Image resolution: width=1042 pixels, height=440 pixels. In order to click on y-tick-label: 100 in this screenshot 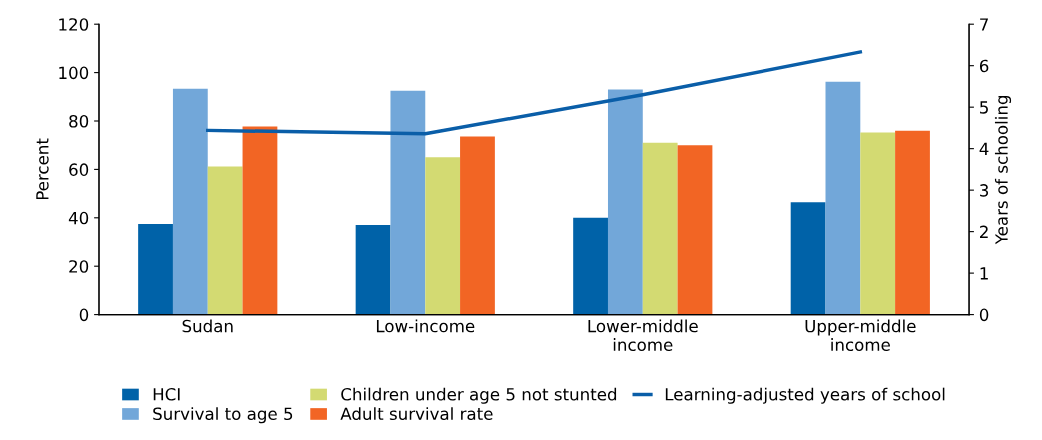, I will do `click(74, 73)`.